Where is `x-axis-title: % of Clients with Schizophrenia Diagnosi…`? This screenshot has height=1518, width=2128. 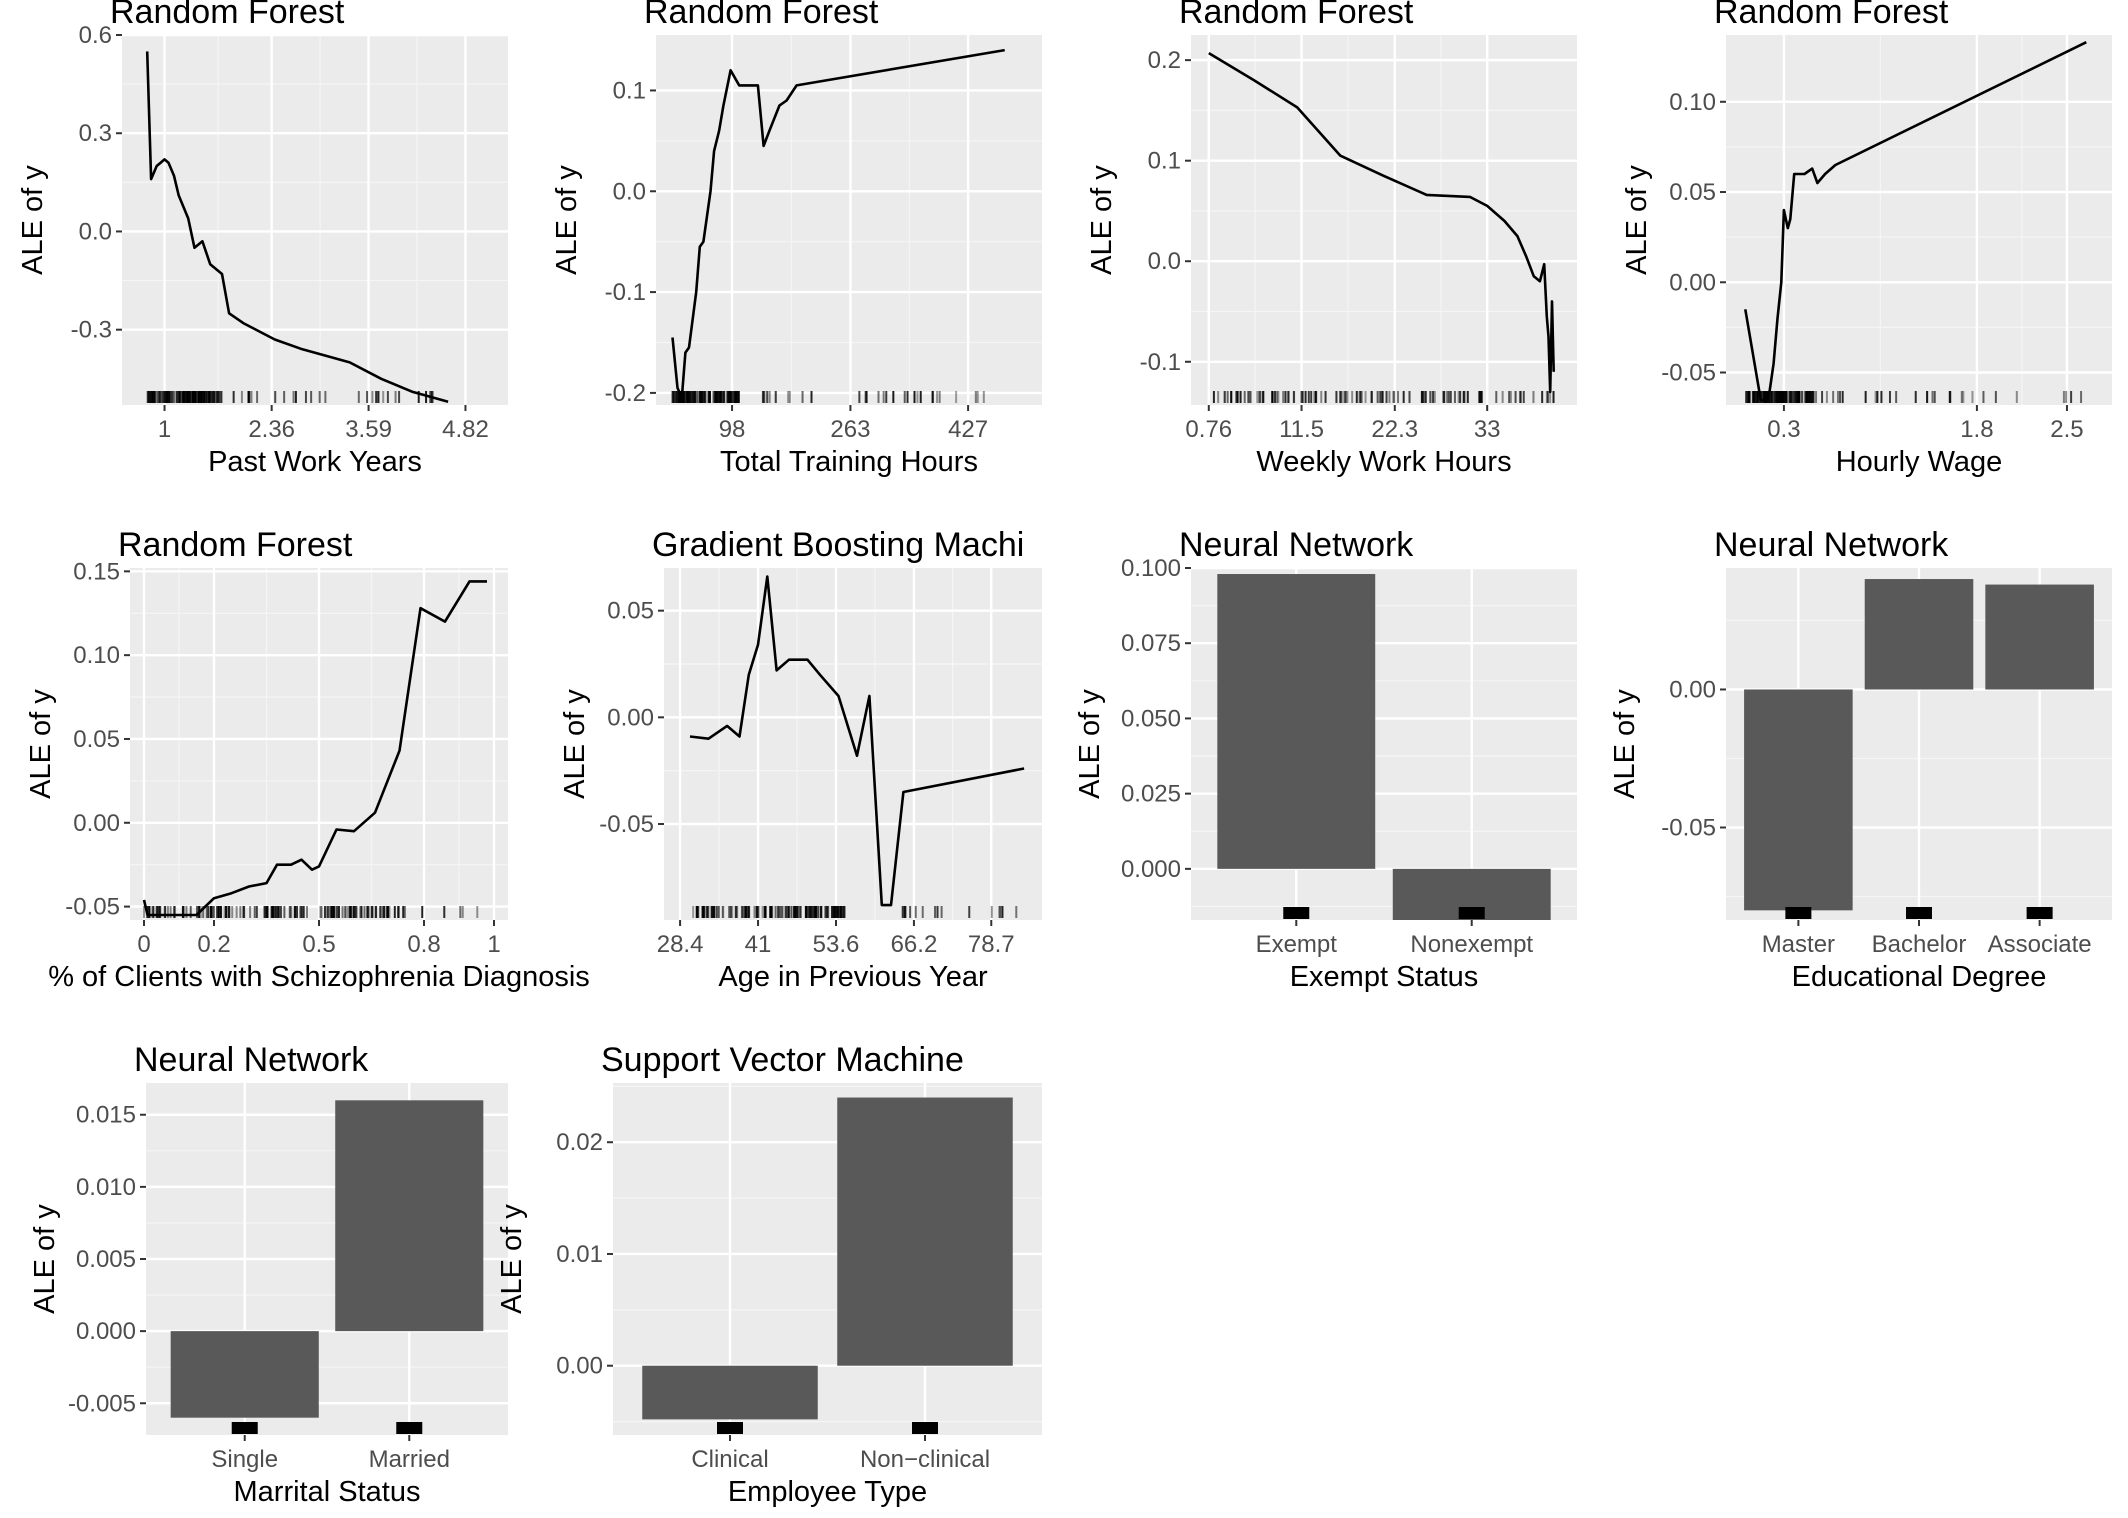 x-axis-title: % of Clients with Schizophrenia Diagnosi… is located at coordinates (319, 977).